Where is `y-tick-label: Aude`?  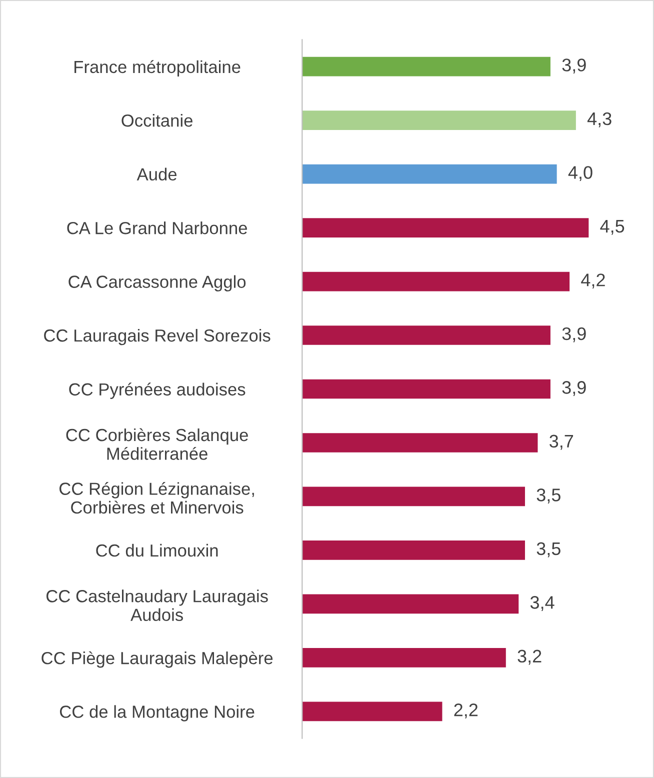
y-tick-label: Aude is located at coordinates (156, 174).